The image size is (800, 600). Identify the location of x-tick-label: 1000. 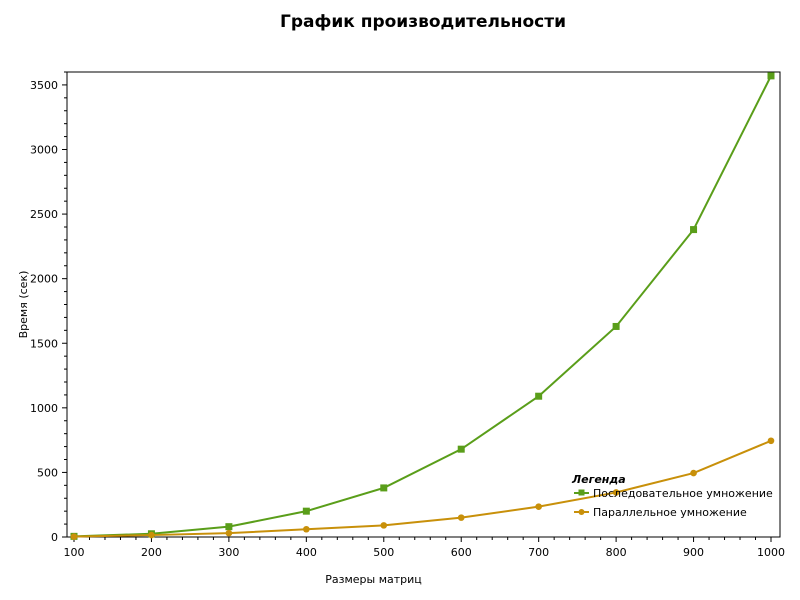
(771, 552).